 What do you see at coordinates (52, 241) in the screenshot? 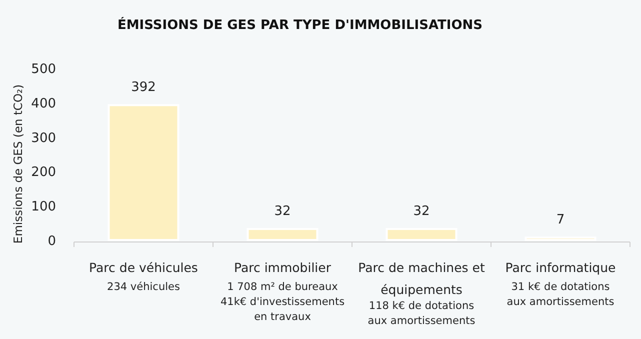
I see `y-tick-label: 0` at bounding box center [52, 241].